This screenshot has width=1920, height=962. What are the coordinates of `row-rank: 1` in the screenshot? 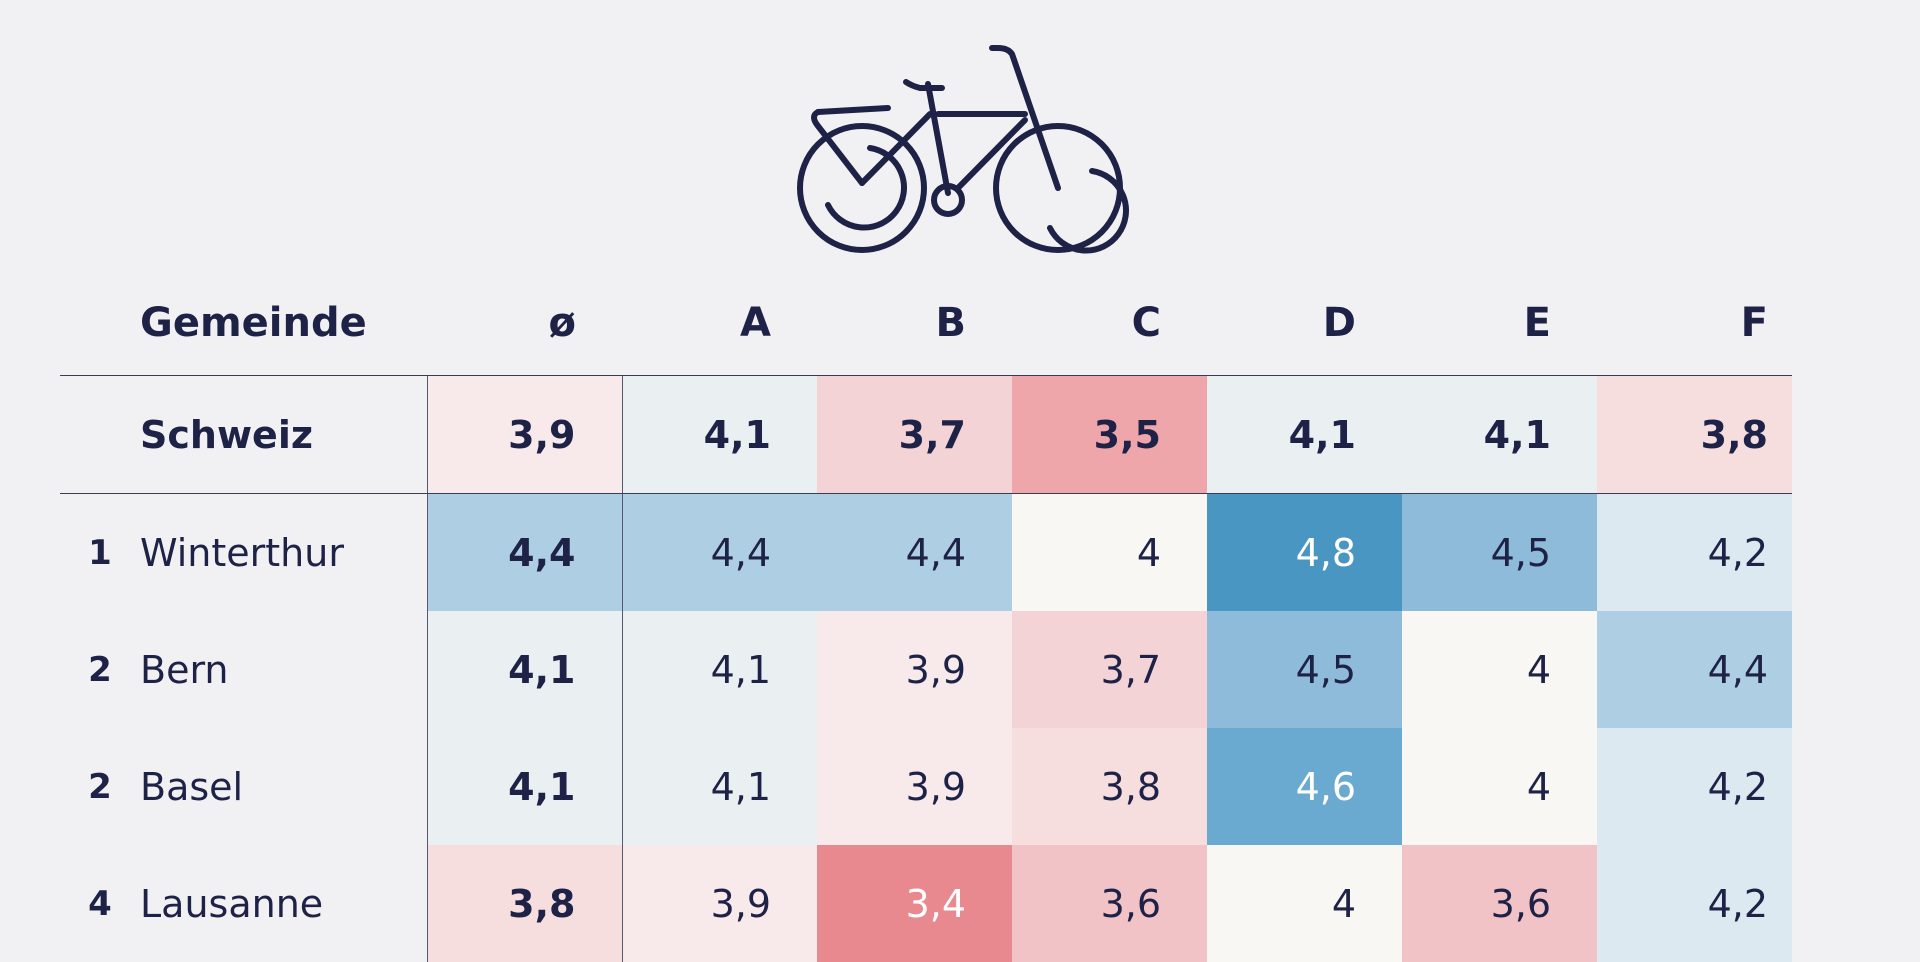 It's located at (100, 552).